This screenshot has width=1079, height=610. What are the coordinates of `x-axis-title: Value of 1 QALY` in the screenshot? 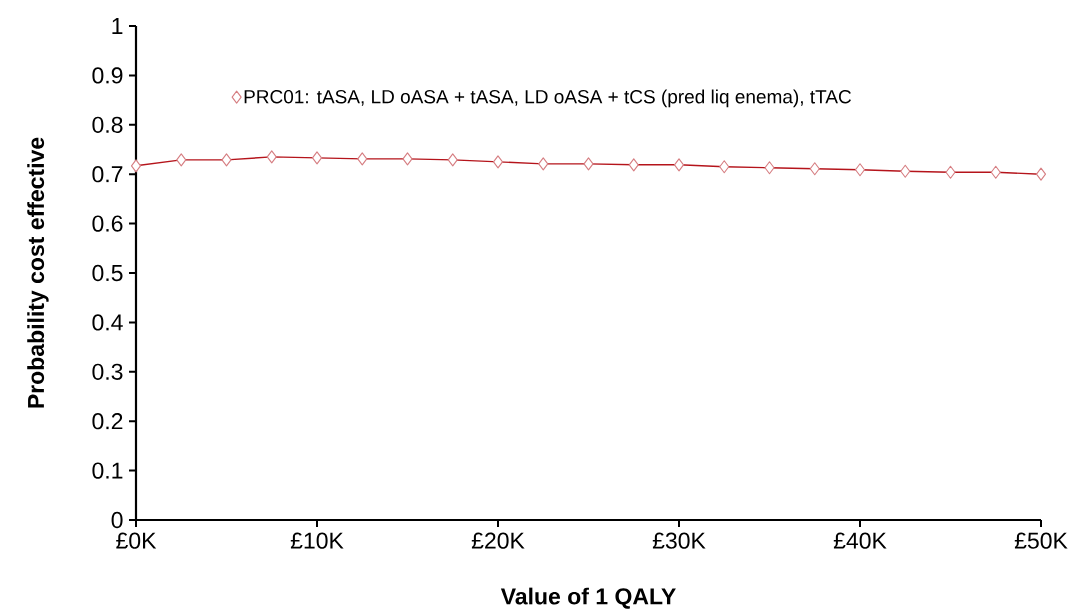 It's located at (588, 598).